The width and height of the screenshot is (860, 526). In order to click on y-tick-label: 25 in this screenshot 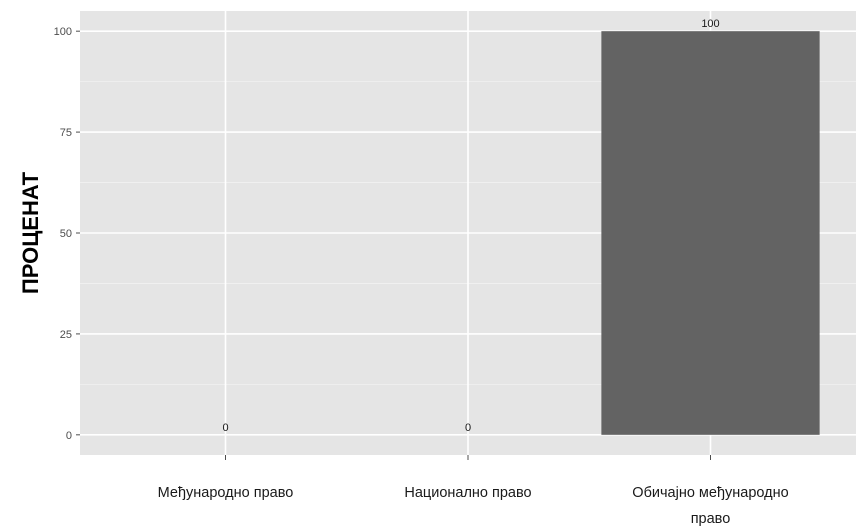, I will do `click(66, 335)`.